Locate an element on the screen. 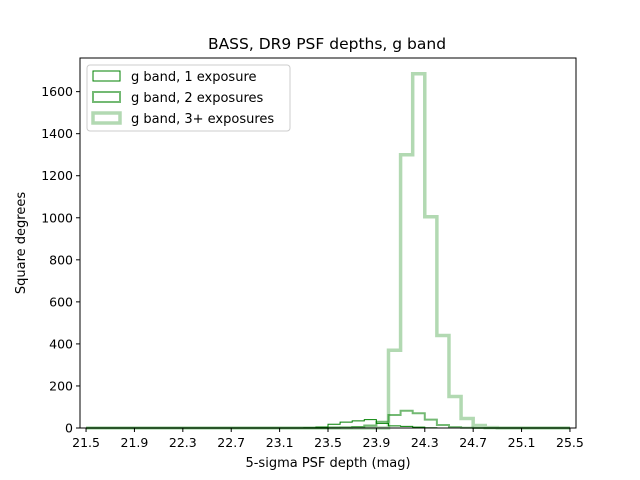  x-tick-label: 22.7 is located at coordinates (231, 442).